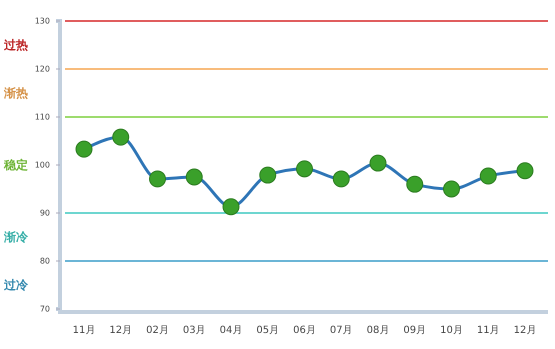 The width and height of the screenshot is (555, 349). I want to click on y-tick-label: 100, so click(42, 165).